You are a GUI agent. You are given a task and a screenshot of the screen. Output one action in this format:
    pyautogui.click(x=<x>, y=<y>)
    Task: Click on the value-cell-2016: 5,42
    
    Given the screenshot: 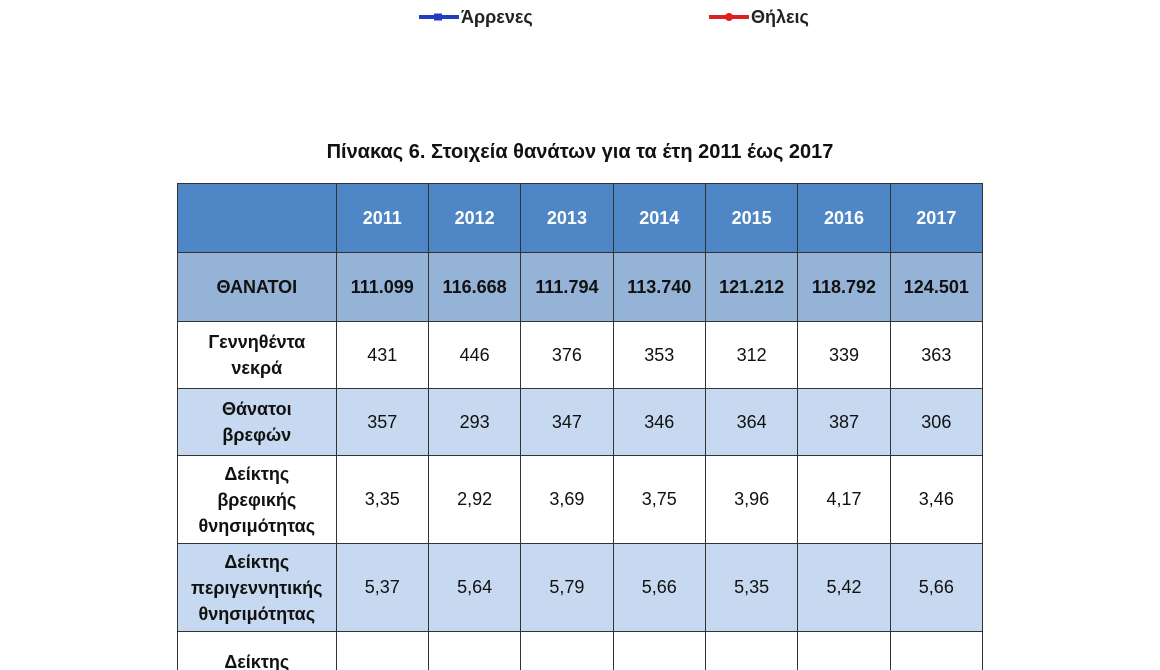 What is the action you would take?
    pyautogui.click(x=844, y=587)
    